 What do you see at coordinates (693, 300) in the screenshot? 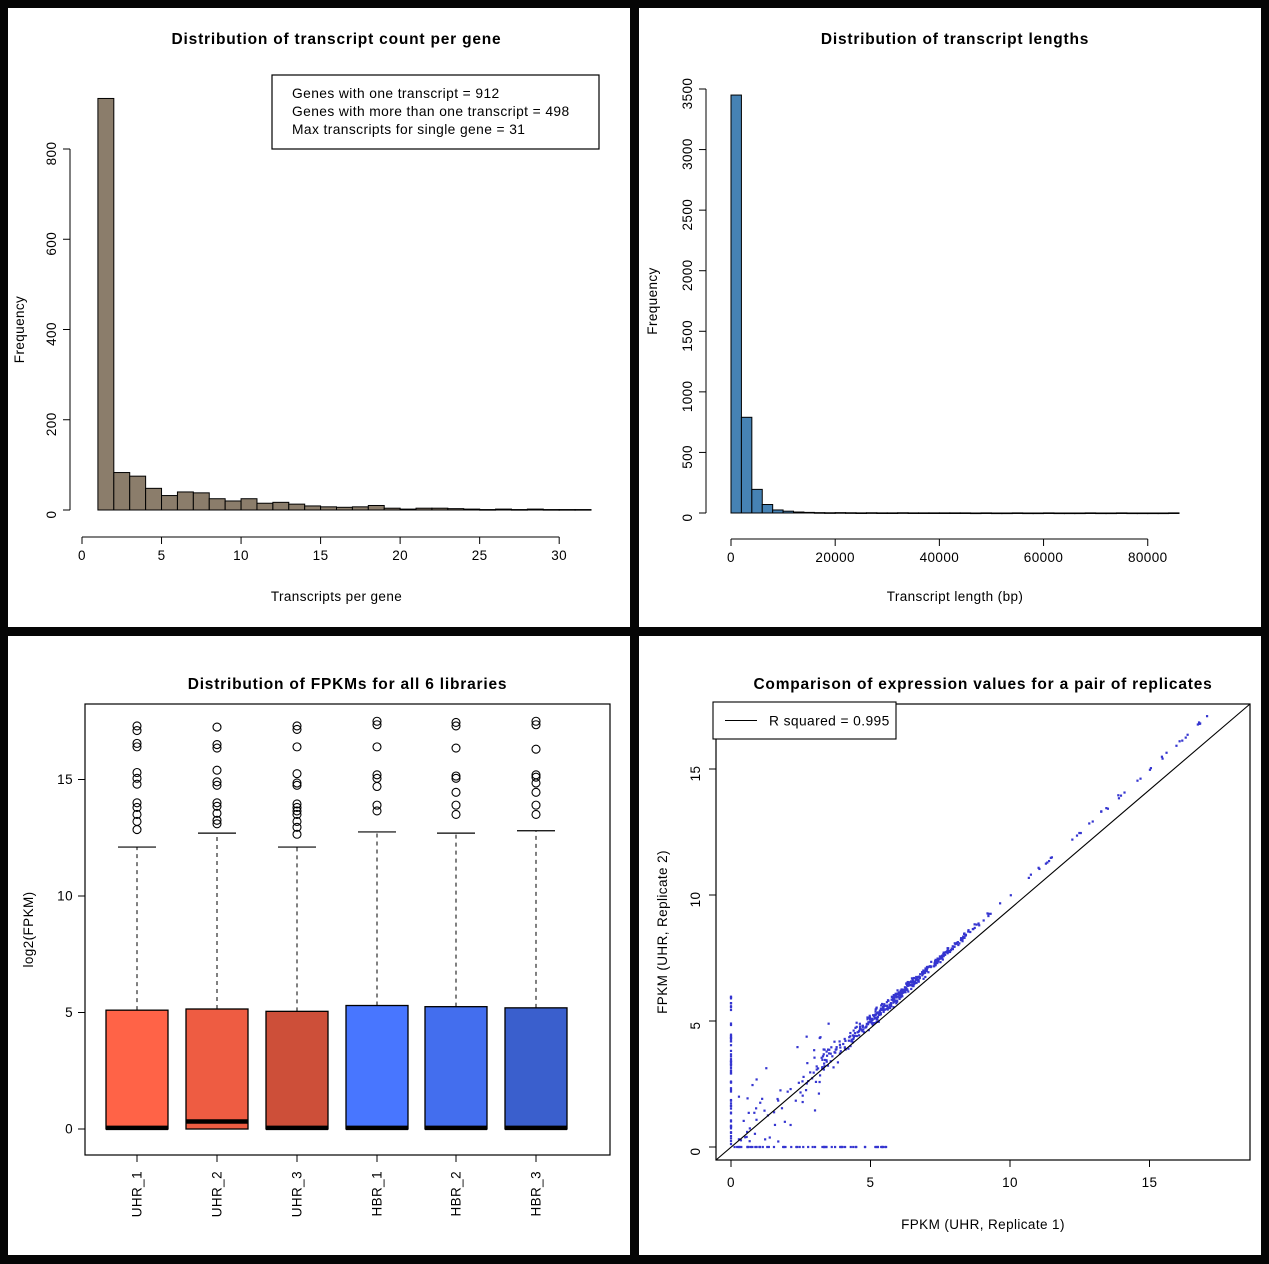
I see `y-axis: 0 500 1000 1500 2000 2500 3000 3500` at bounding box center [693, 300].